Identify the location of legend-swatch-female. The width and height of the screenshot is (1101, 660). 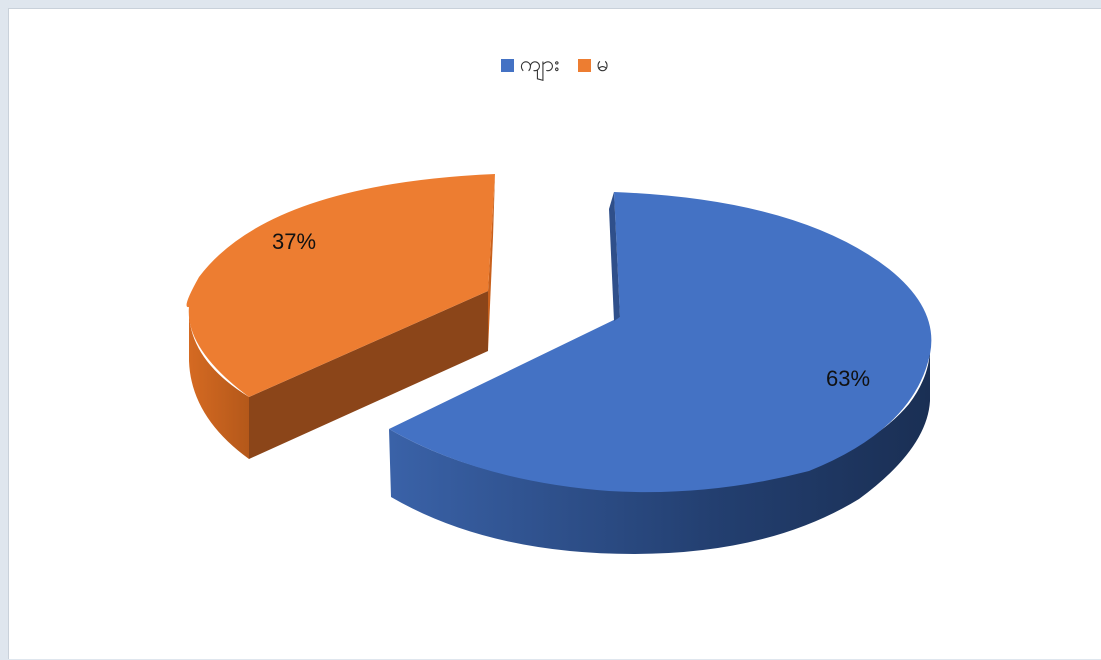
(584, 65).